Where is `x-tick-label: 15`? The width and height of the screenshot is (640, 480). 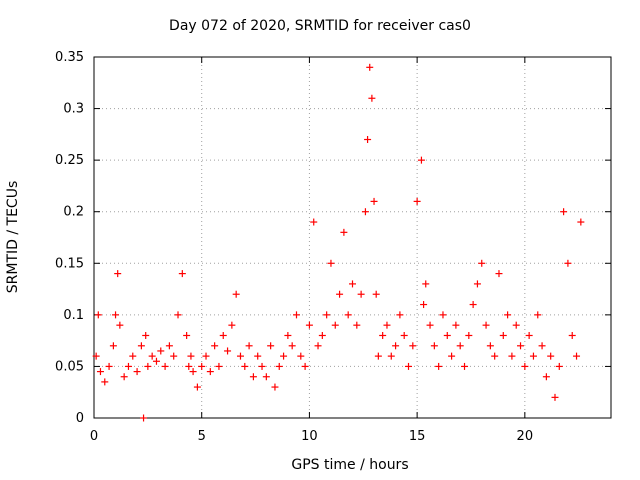 x-tick-label: 15 is located at coordinates (417, 436).